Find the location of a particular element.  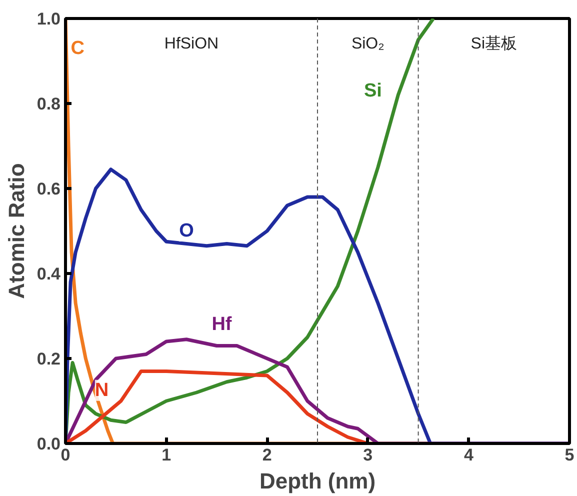

x-tick-label: 4 is located at coordinates (469, 455).